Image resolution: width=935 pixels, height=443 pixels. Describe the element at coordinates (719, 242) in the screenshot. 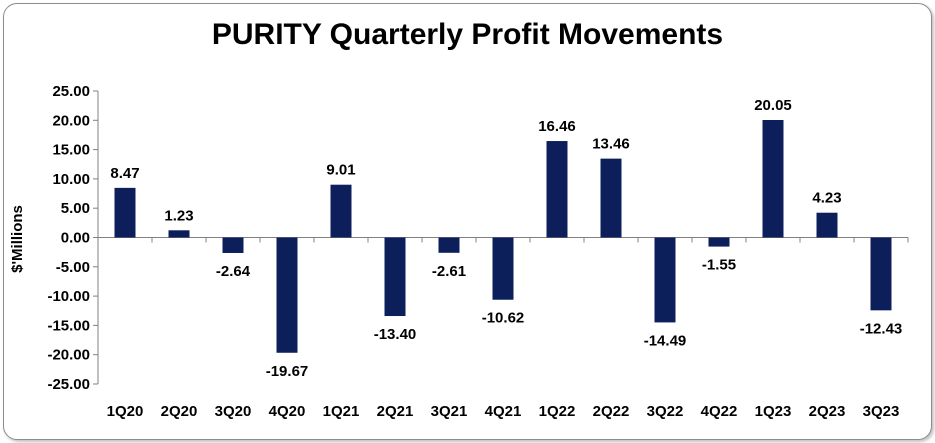

I see `bar-4q22` at that location.